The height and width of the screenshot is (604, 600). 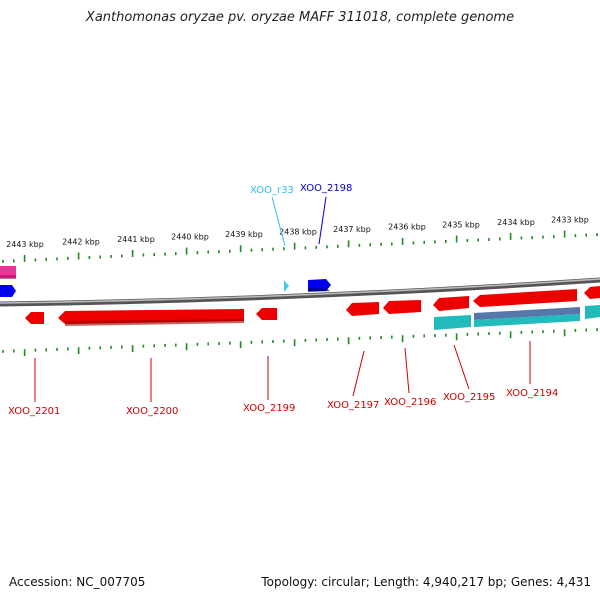 I want to click on cds-edge-reverse, so click(x=592, y=312).